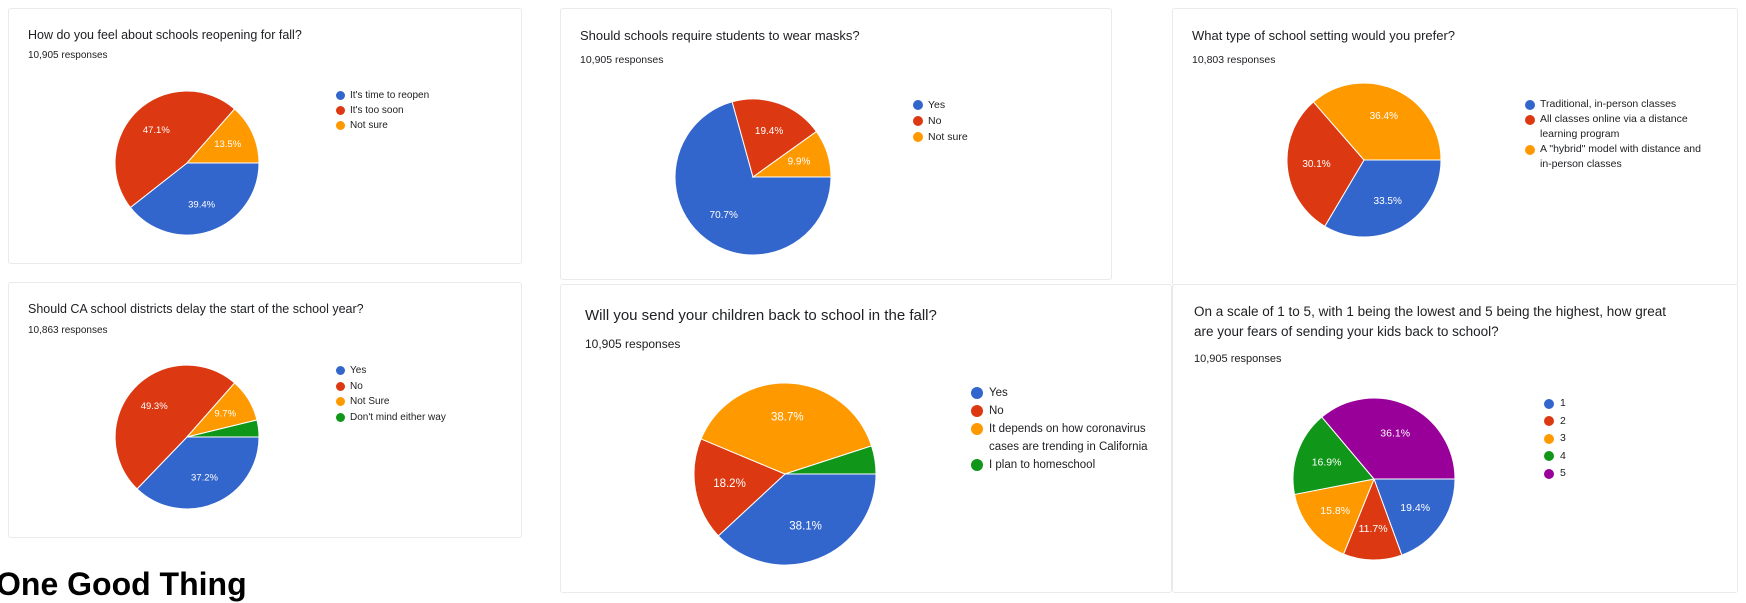 This screenshot has height=603, width=1746. What do you see at coordinates (1608, 104) in the screenshot?
I see `legend-label: Traditional, in-person classes` at bounding box center [1608, 104].